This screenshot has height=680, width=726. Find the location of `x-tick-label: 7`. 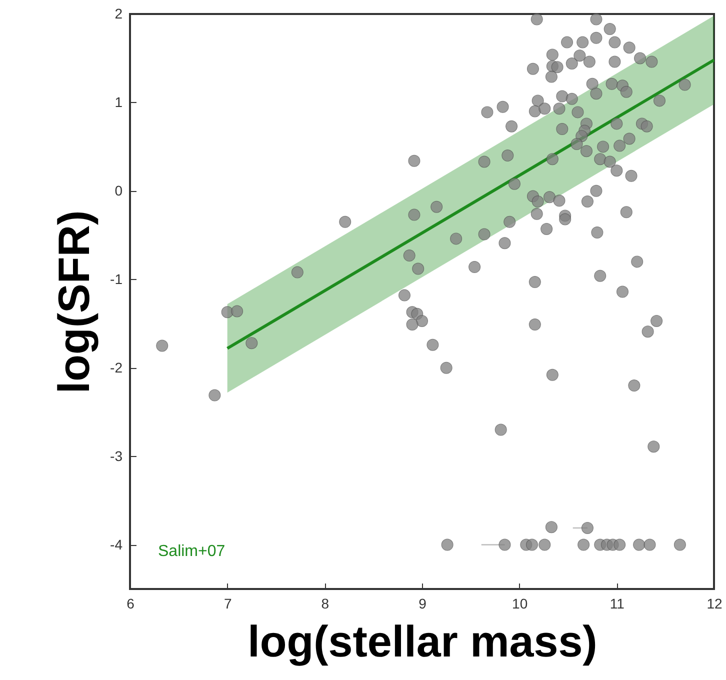

x-tick-label: 7 is located at coordinates (228, 604).